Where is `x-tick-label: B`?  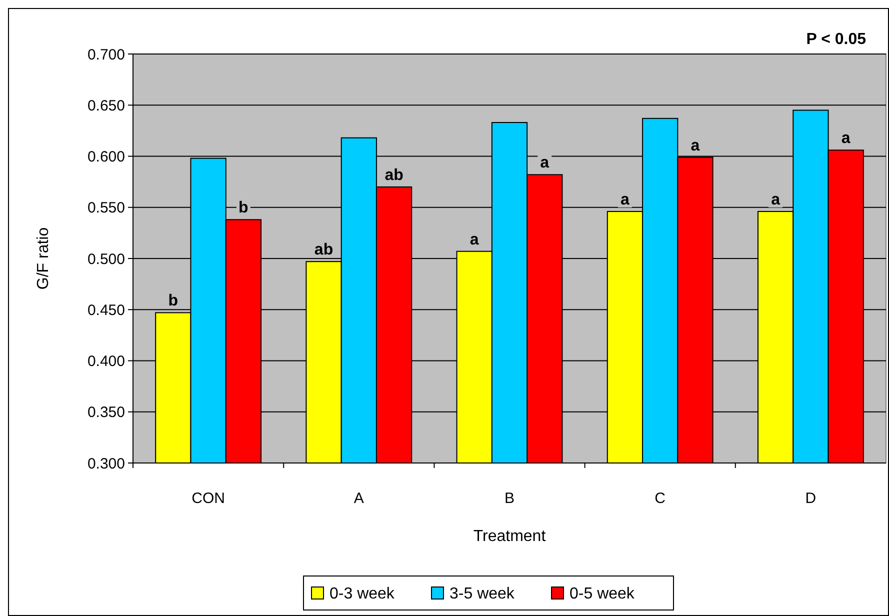
x-tick-label: B is located at coordinates (509, 498).